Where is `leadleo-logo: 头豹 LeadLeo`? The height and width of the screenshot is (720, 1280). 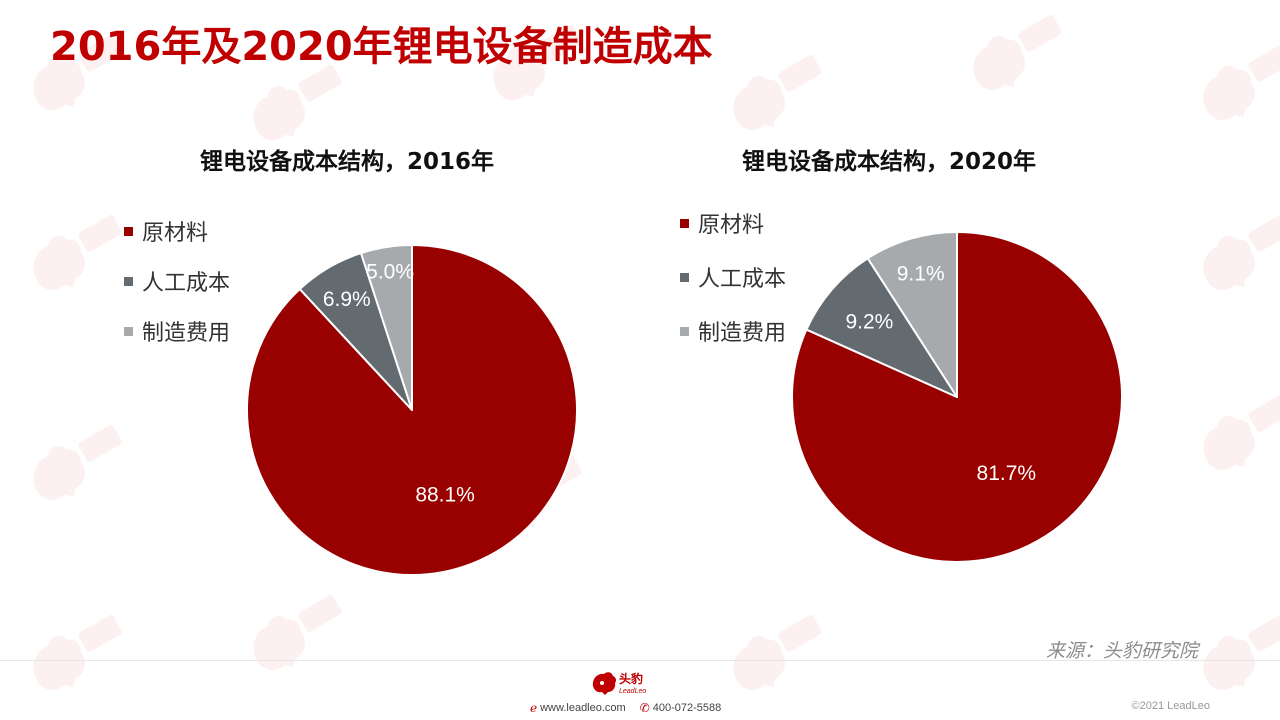 leadleo-logo: 头豹 LeadLeo is located at coordinates (619, 683).